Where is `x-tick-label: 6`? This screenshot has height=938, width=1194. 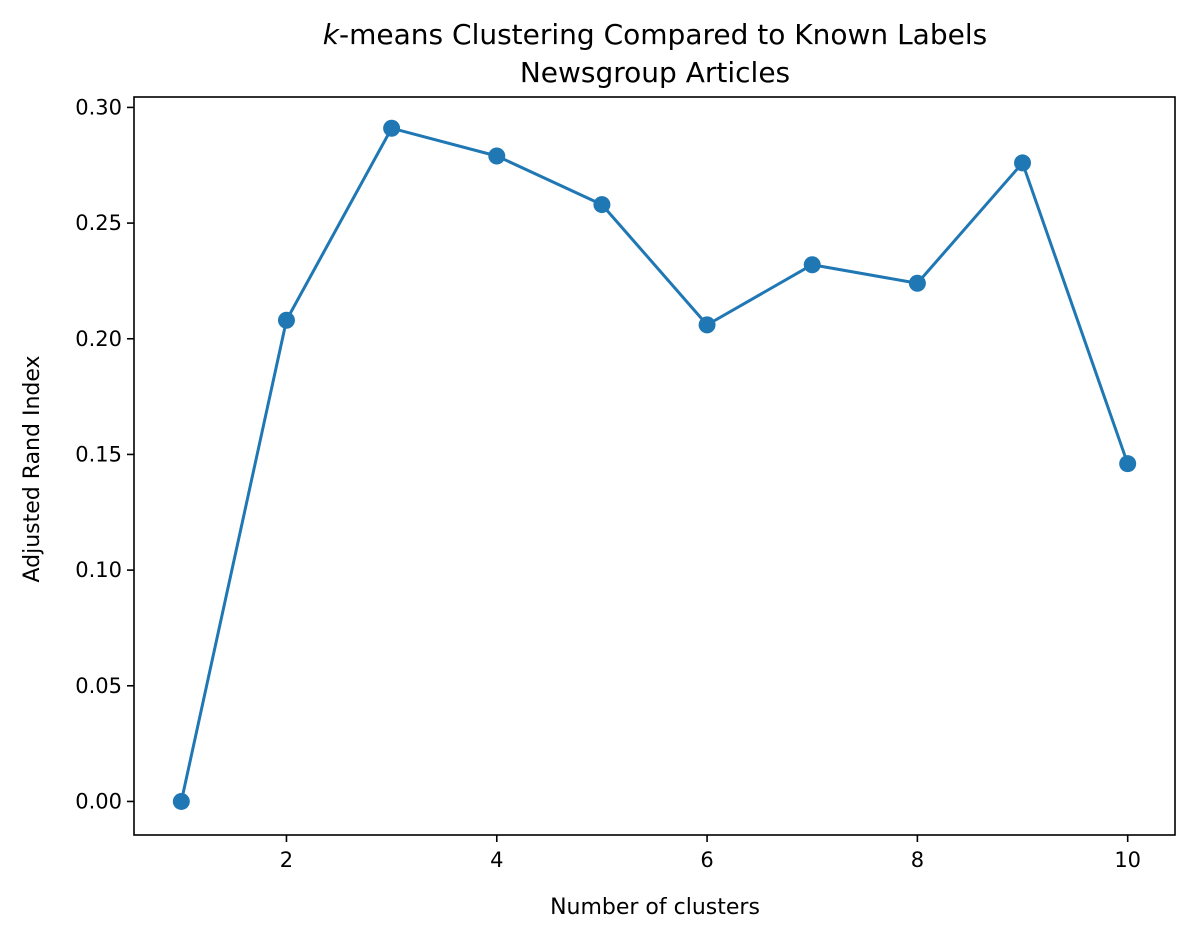 x-tick-label: 6 is located at coordinates (706, 860).